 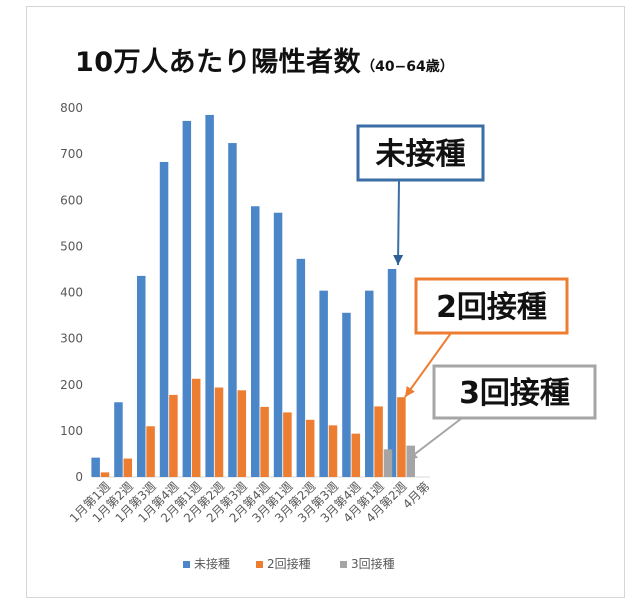 What do you see at coordinates (212, 563) in the screenshot?
I see `legend-item: 未接種` at bounding box center [212, 563].